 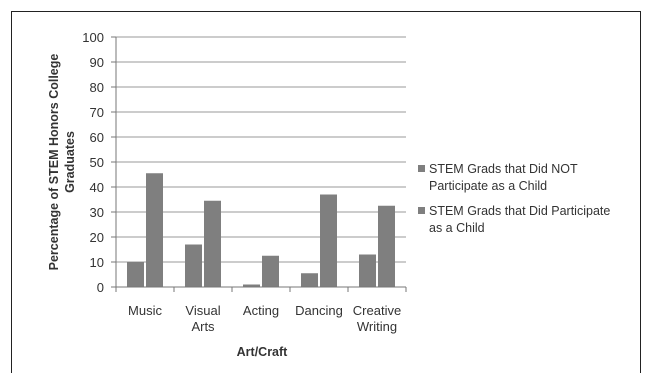 I want to click on y-tick-label: 60, so click(x=97, y=137).